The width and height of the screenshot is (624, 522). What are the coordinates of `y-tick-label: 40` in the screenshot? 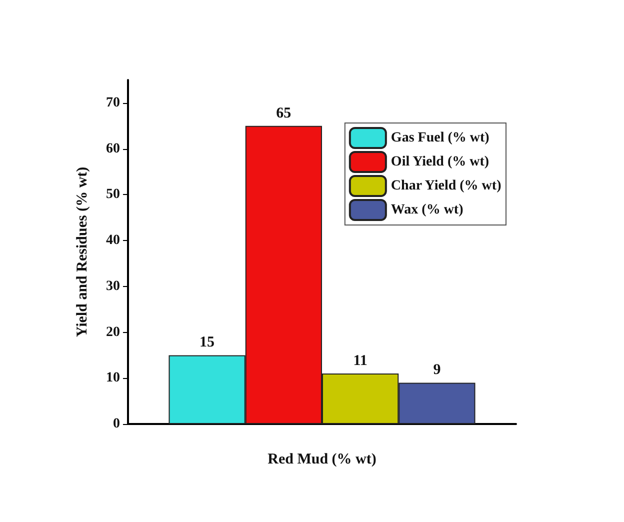 It's located at (113, 240).